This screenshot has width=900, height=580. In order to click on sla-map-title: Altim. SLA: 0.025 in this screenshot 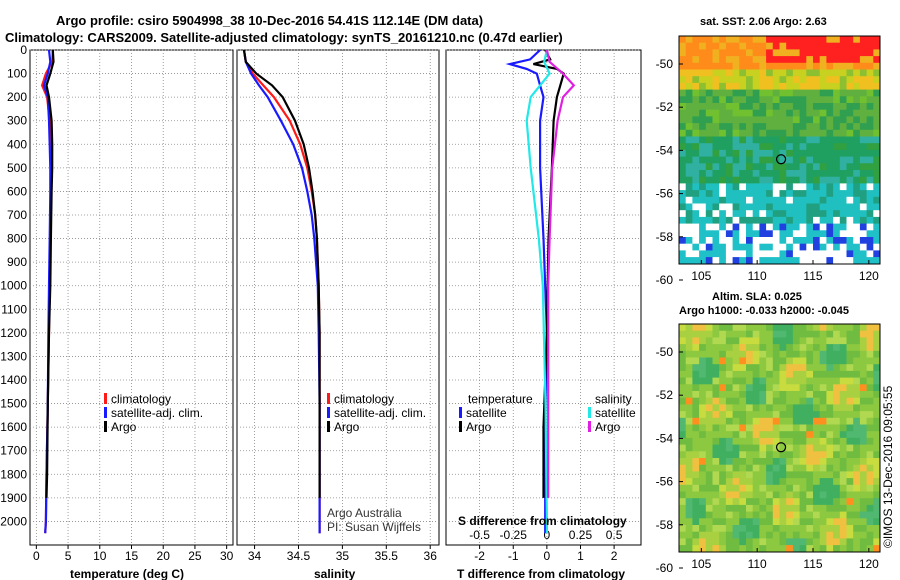, I will do `click(757, 297)`.